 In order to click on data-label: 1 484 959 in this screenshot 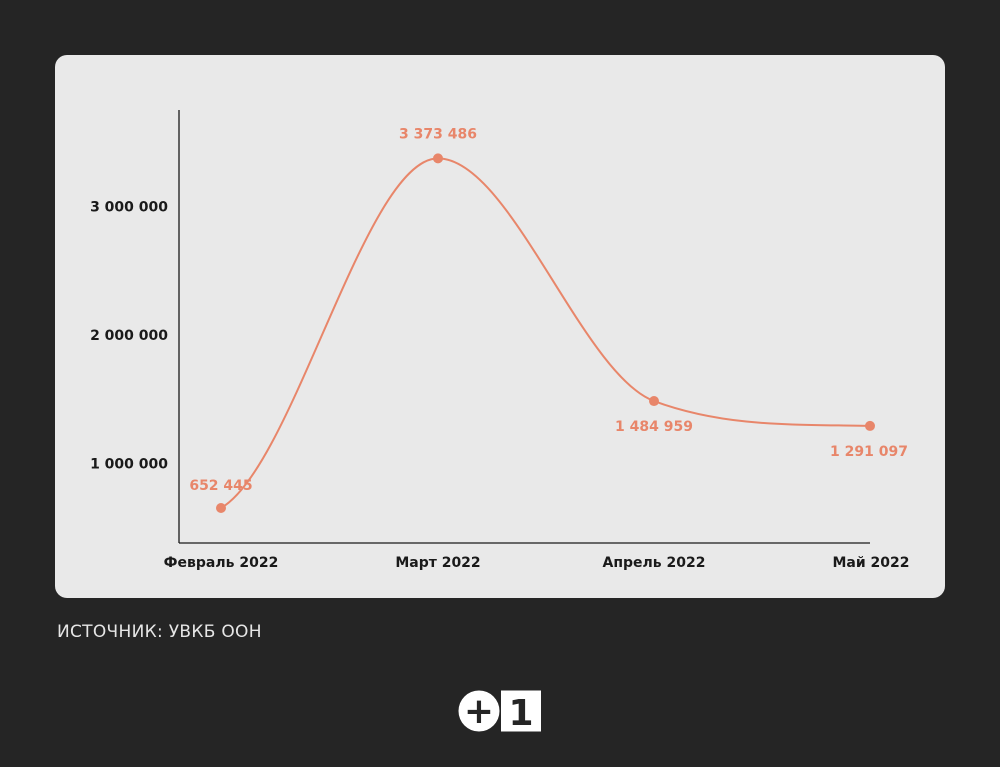, I will do `click(654, 427)`.